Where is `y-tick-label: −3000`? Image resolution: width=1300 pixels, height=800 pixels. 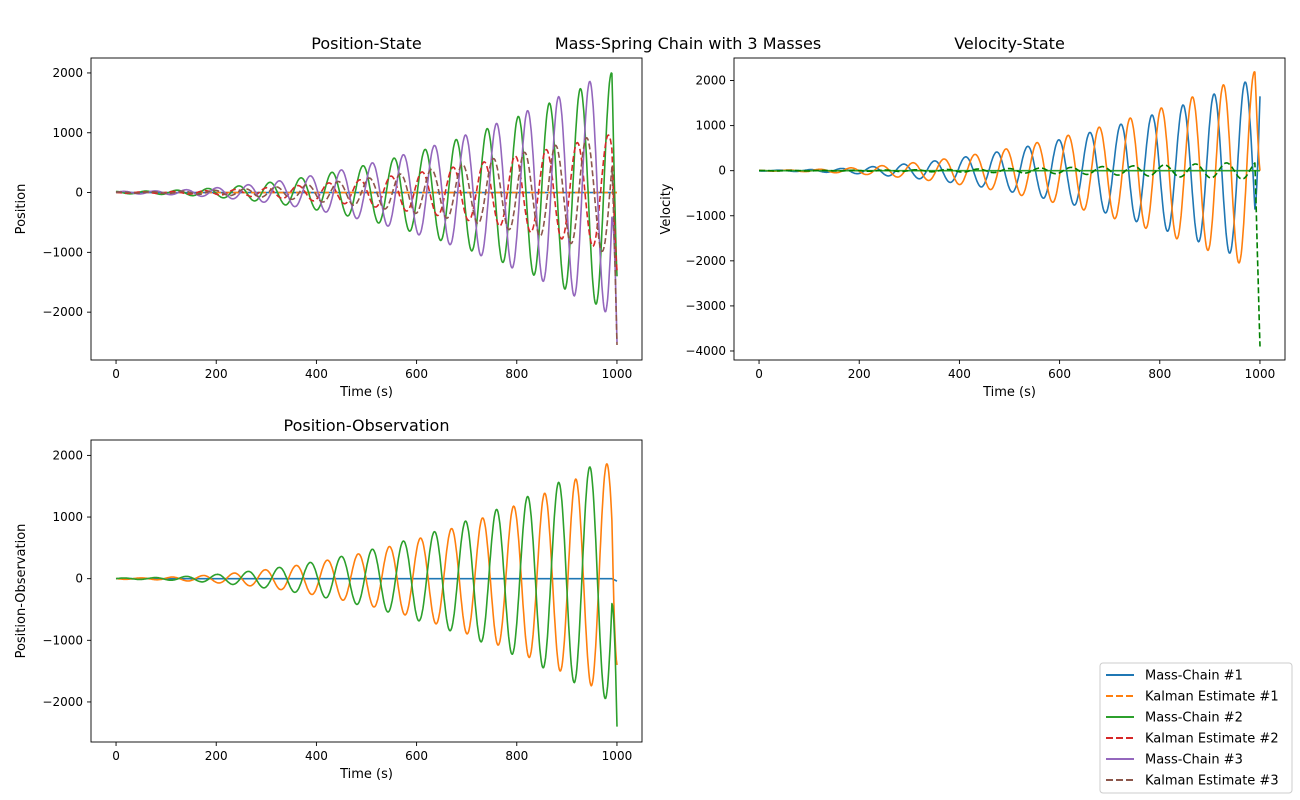
y-tick-label: −3000 is located at coordinates (705, 306).